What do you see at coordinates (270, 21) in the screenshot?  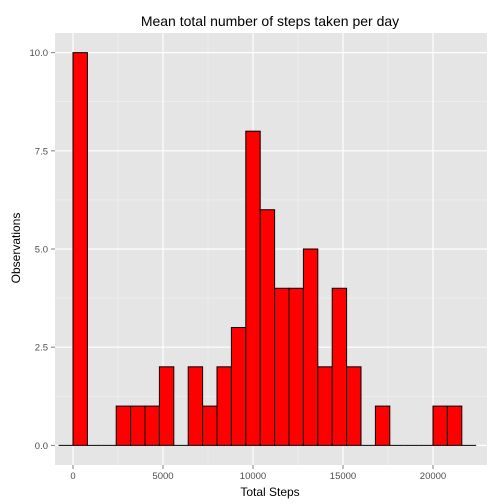 I see `chart-title: Mean total number of steps taken per day` at bounding box center [270, 21].